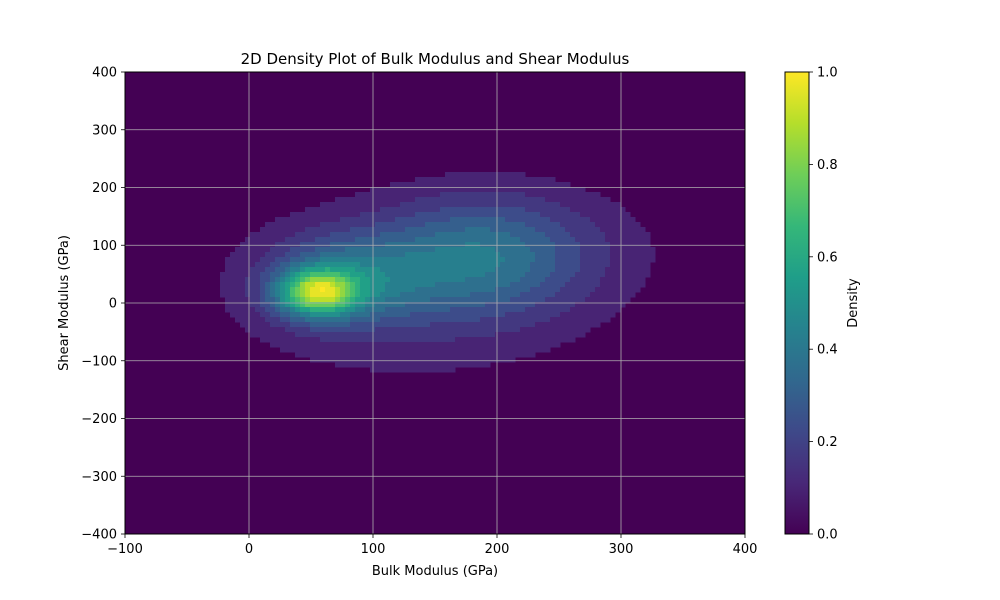 The height and width of the screenshot is (600, 1000). What do you see at coordinates (432, 545) in the screenshot?
I see `x-axis: −100 0 100 200 300 400` at bounding box center [432, 545].